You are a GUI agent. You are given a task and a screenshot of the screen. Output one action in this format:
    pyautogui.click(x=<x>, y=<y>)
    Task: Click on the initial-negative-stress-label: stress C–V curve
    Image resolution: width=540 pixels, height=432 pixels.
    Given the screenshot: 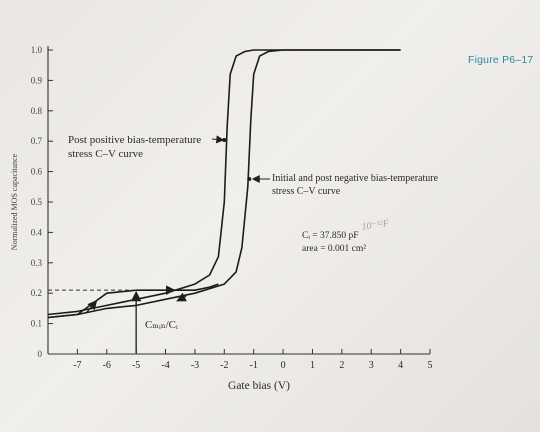 What is the action you would take?
    pyautogui.click(x=306, y=191)
    